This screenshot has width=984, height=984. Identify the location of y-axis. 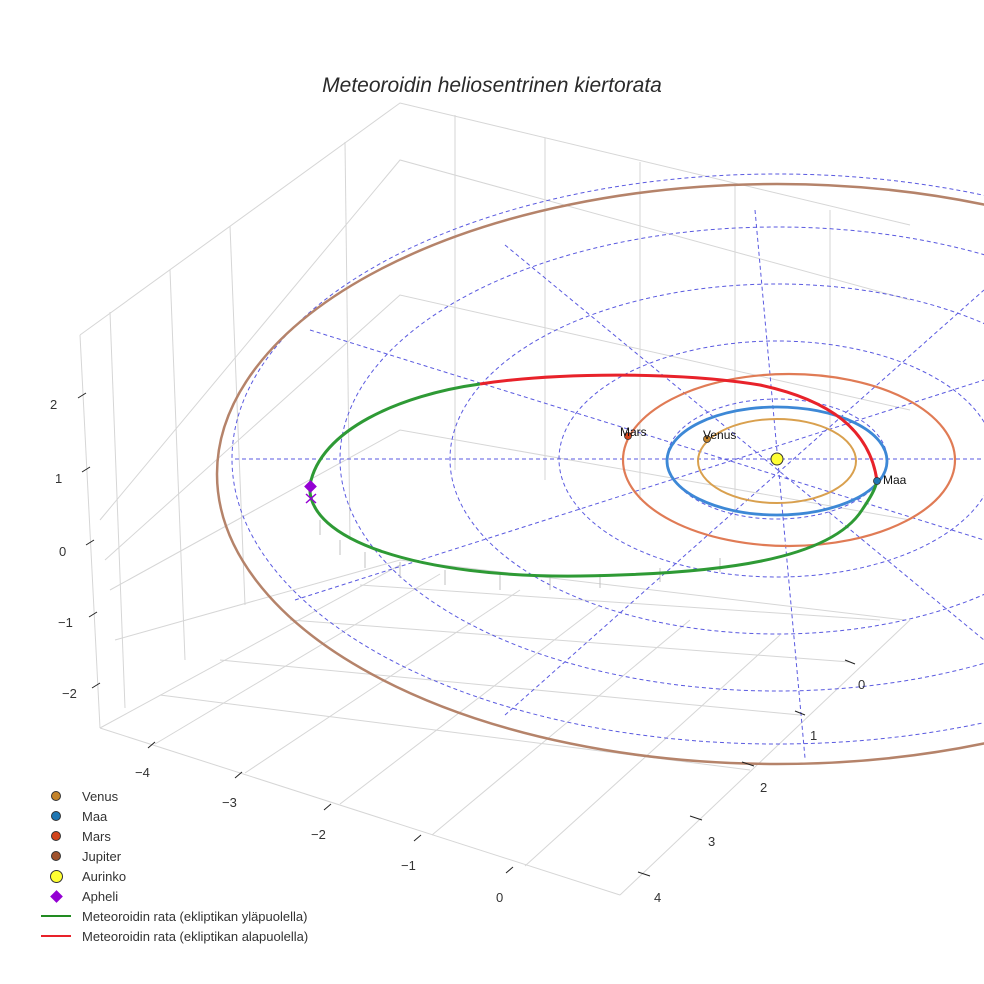
(746, 768).